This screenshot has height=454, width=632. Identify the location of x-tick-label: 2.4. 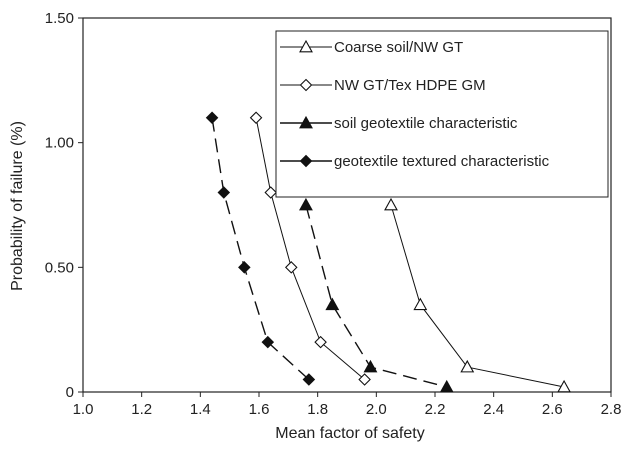
(493, 409).